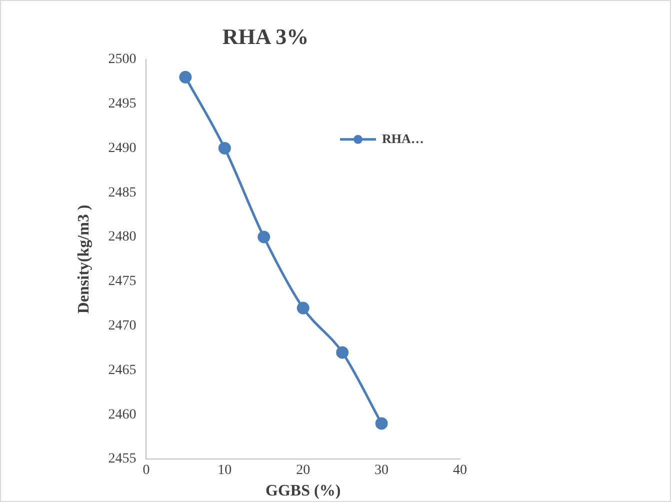  Describe the element at coordinates (381, 470) in the screenshot. I see `x-tick-label: 30` at that location.